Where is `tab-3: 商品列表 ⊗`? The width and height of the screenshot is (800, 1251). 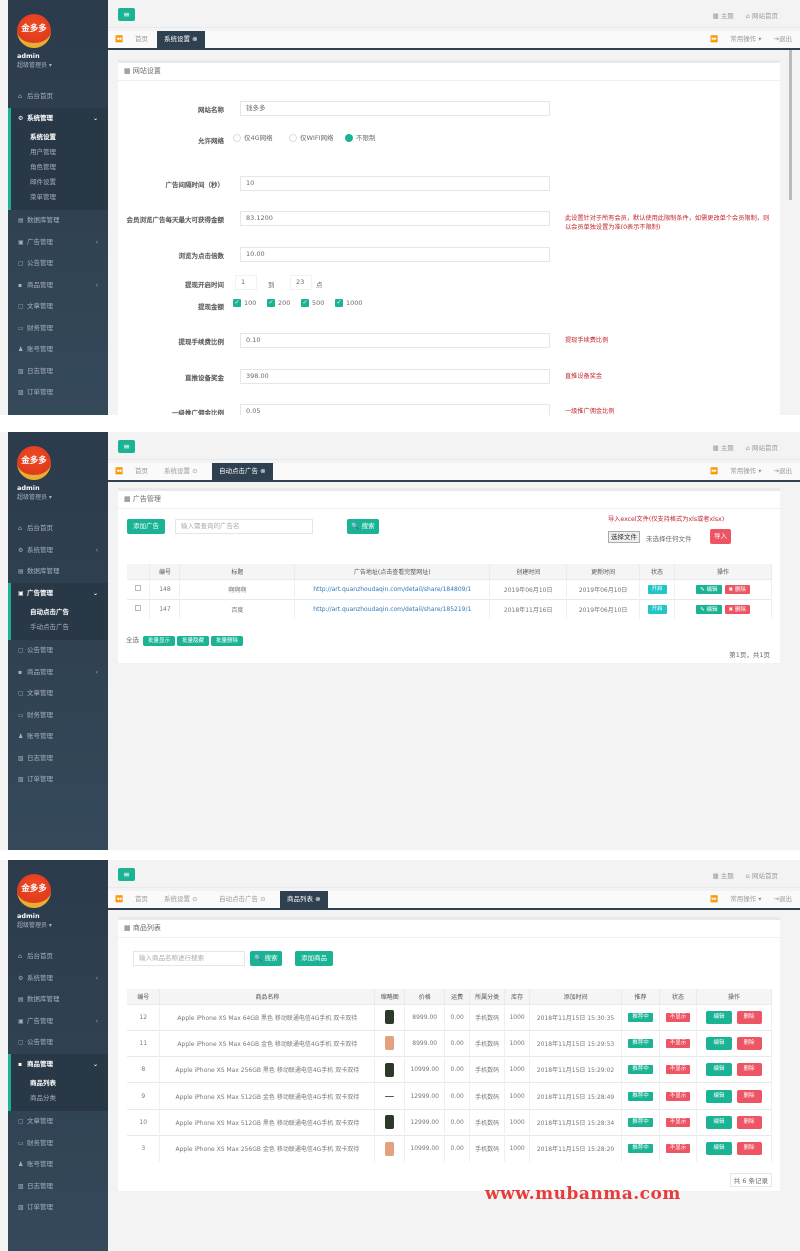 tab-3: 商品列表 ⊗ is located at coordinates (304, 899).